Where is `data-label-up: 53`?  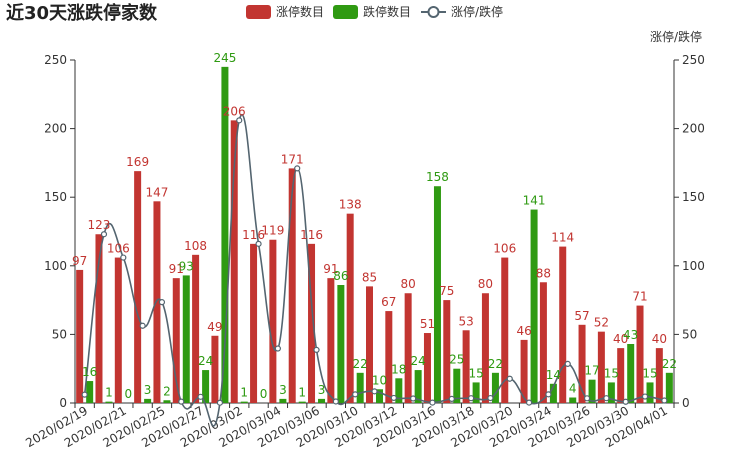
data-label-up: 53 is located at coordinates (465, 321).